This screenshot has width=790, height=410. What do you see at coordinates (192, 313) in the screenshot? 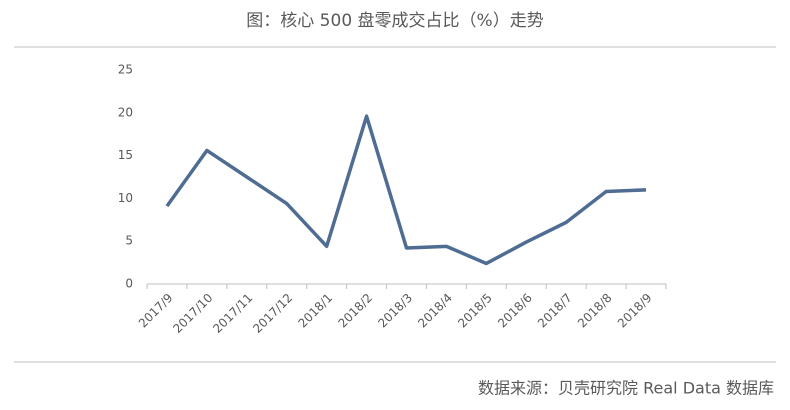
I see `x-tick-label: 2017/10` at bounding box center [192, 313].